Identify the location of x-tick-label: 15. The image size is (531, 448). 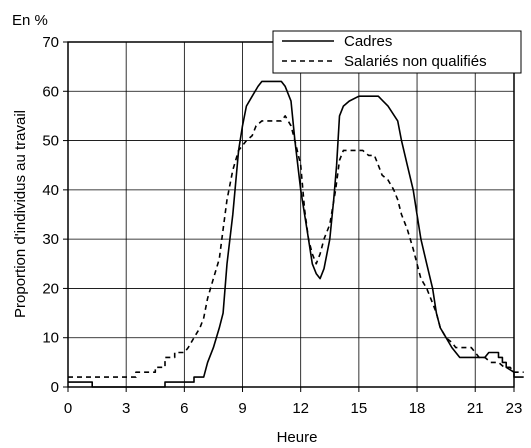
(359, 408).